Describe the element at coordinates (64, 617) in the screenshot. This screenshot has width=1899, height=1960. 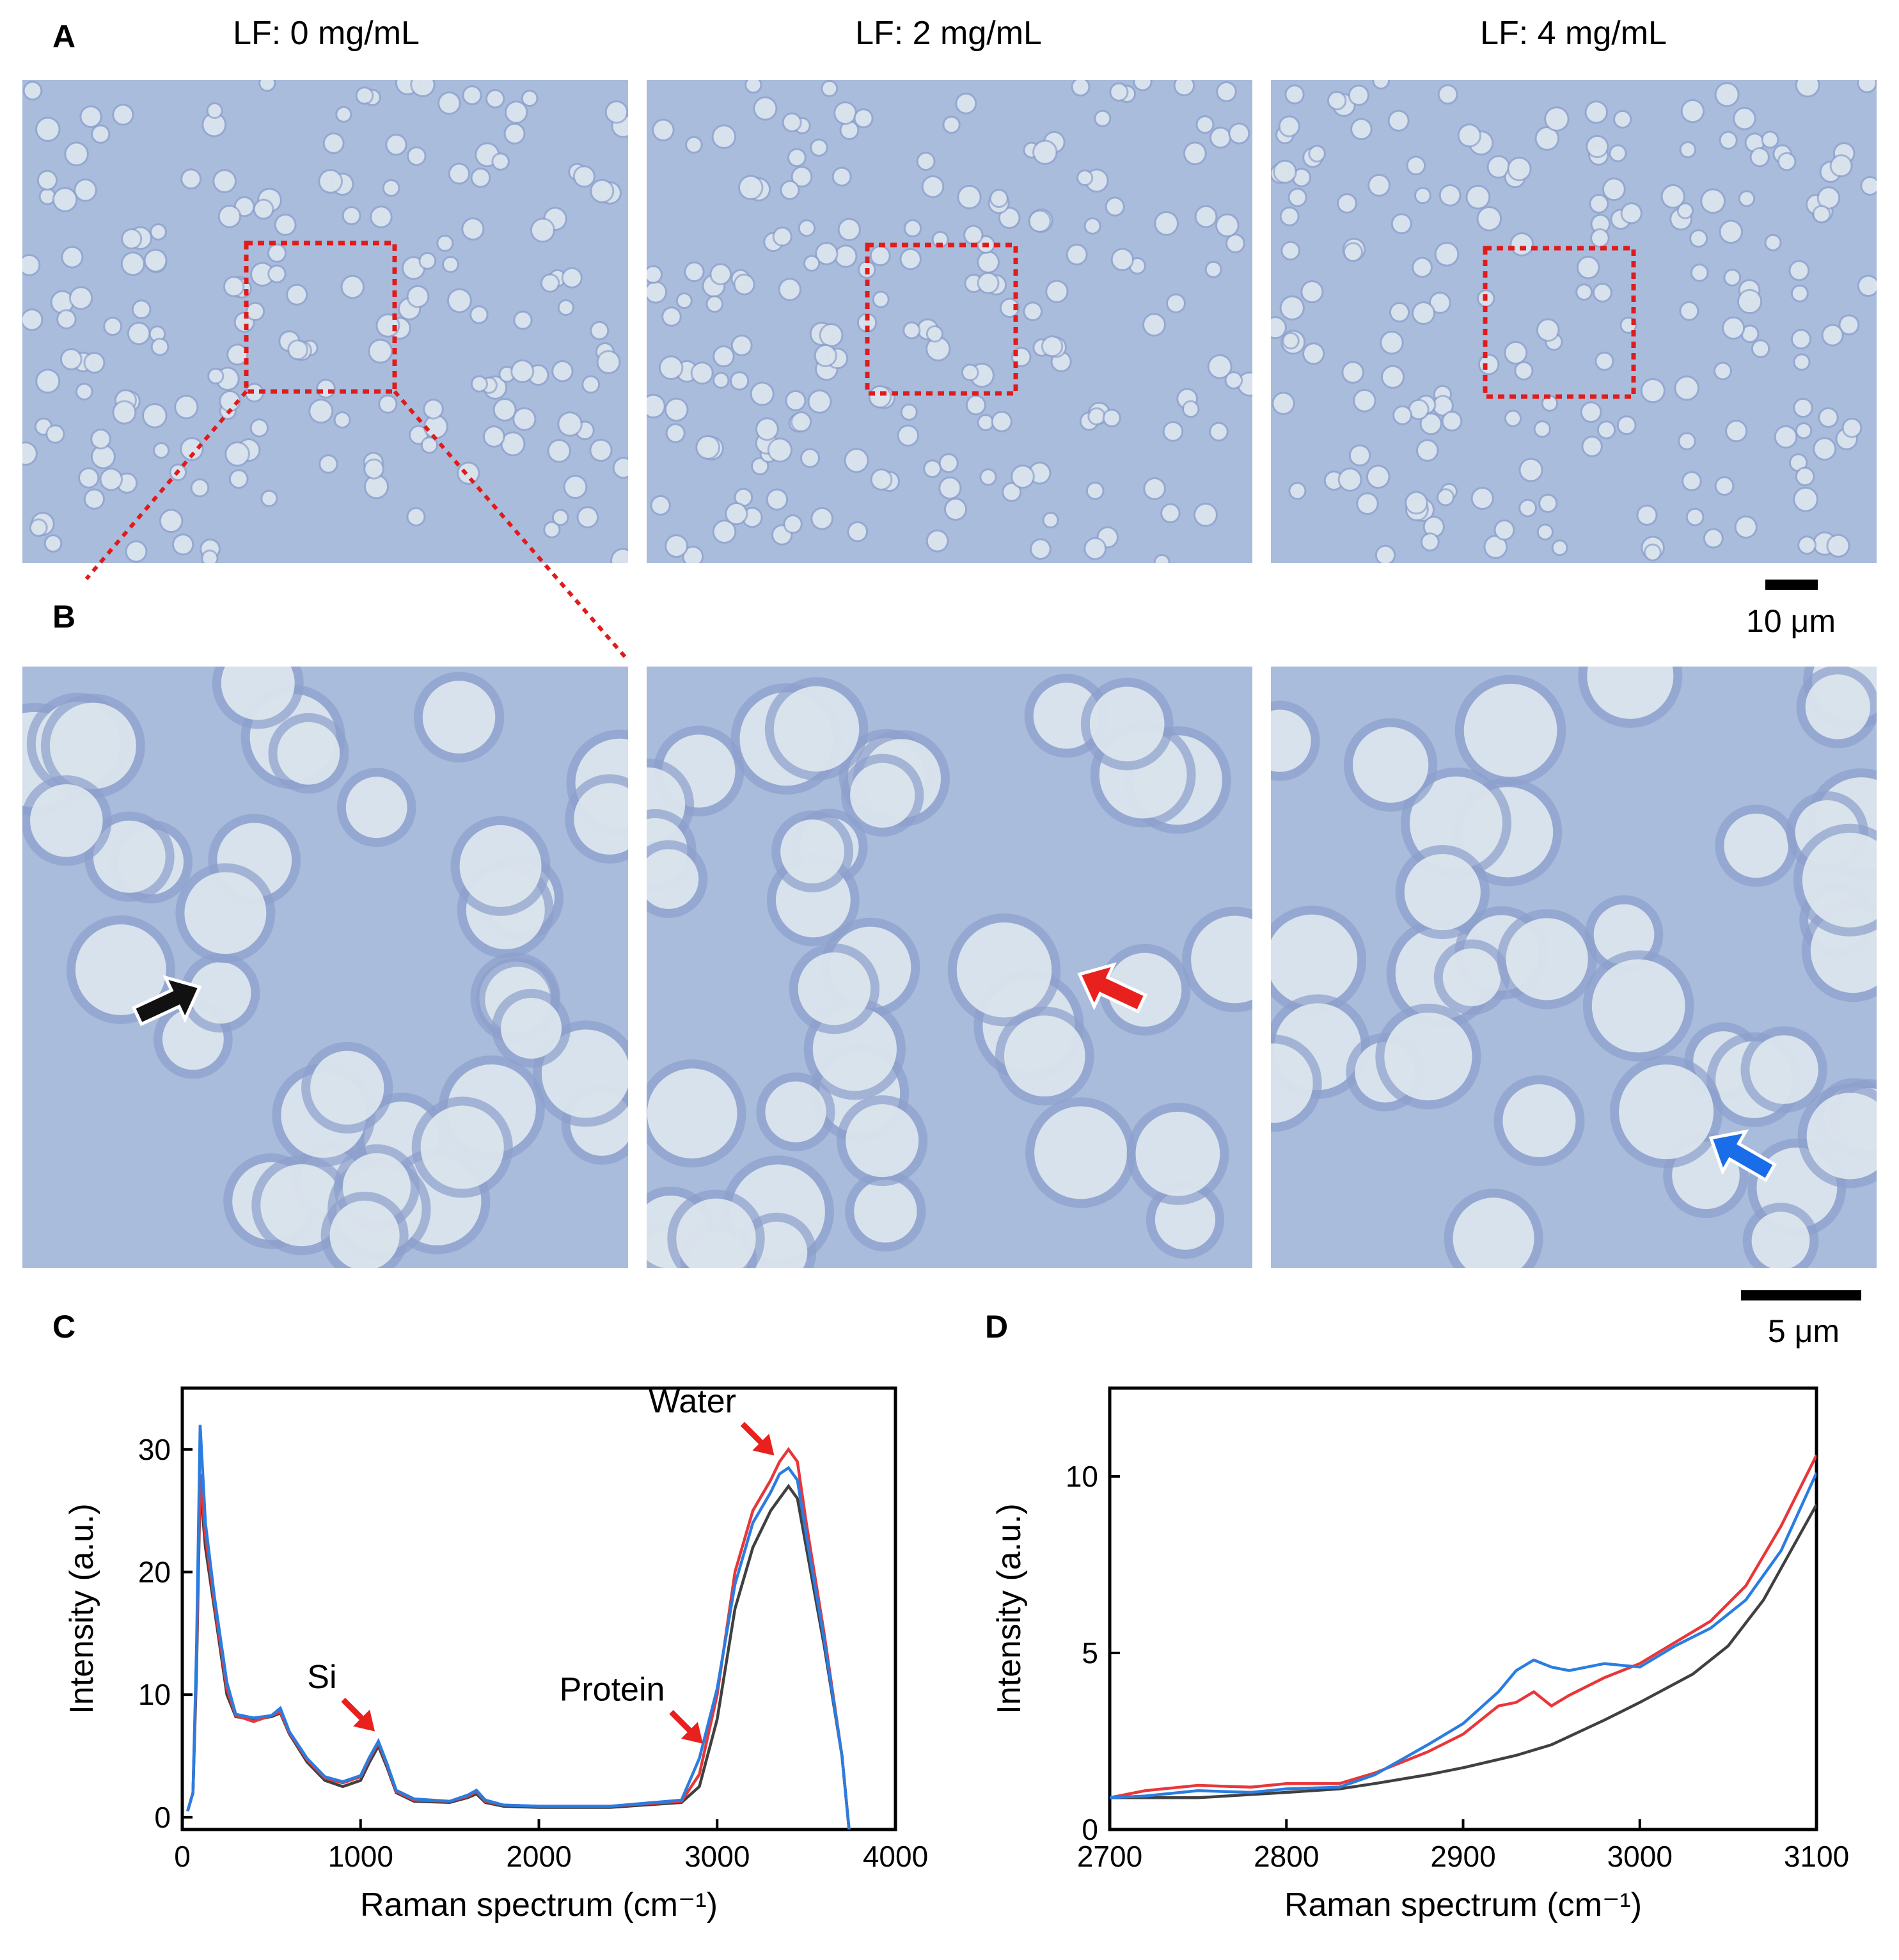
I see `panel-label-b: B` at that location.